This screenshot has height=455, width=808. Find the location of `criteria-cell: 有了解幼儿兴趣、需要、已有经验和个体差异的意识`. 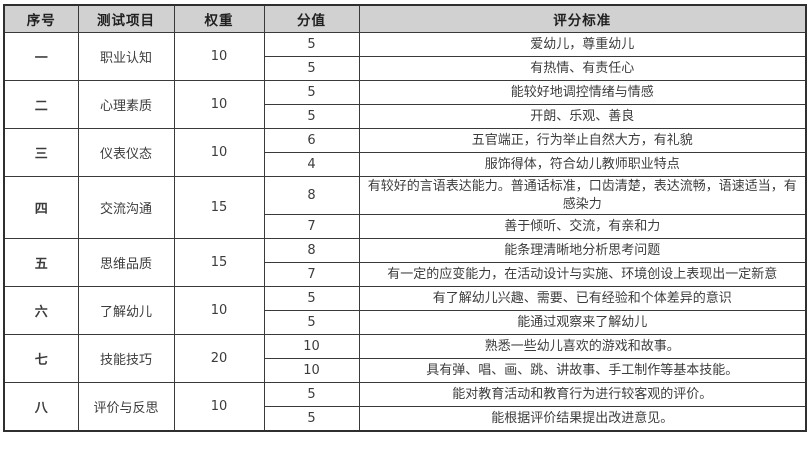

criteria-cell: 有了解幼儿兴趣、需要、已有经验和个体差异的意识 is located at coordinates (582, 299).